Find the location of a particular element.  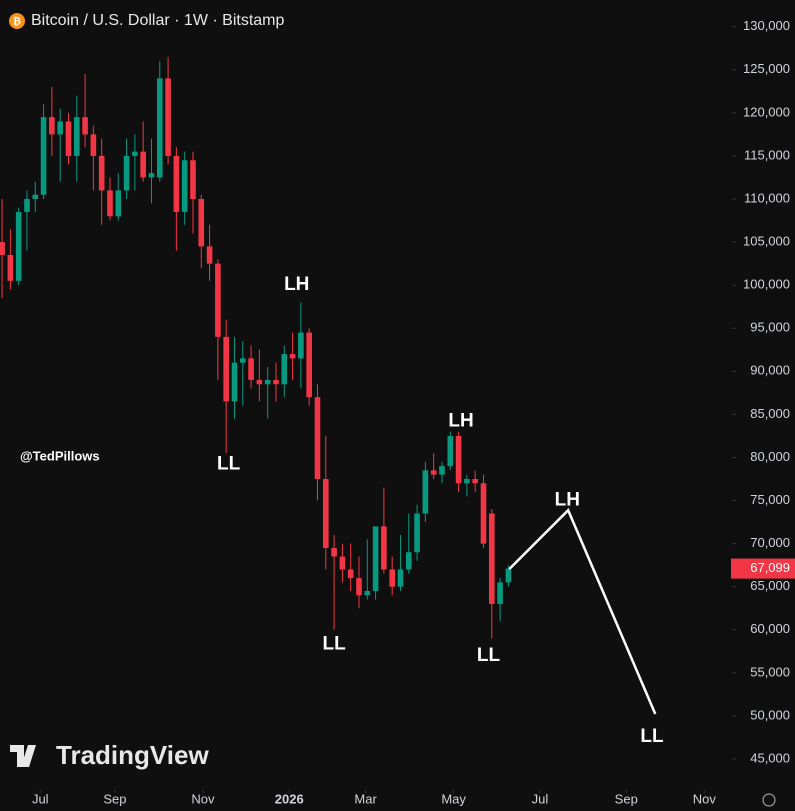

y-tick-label: 125,000 is located at coordinates (766, 68).